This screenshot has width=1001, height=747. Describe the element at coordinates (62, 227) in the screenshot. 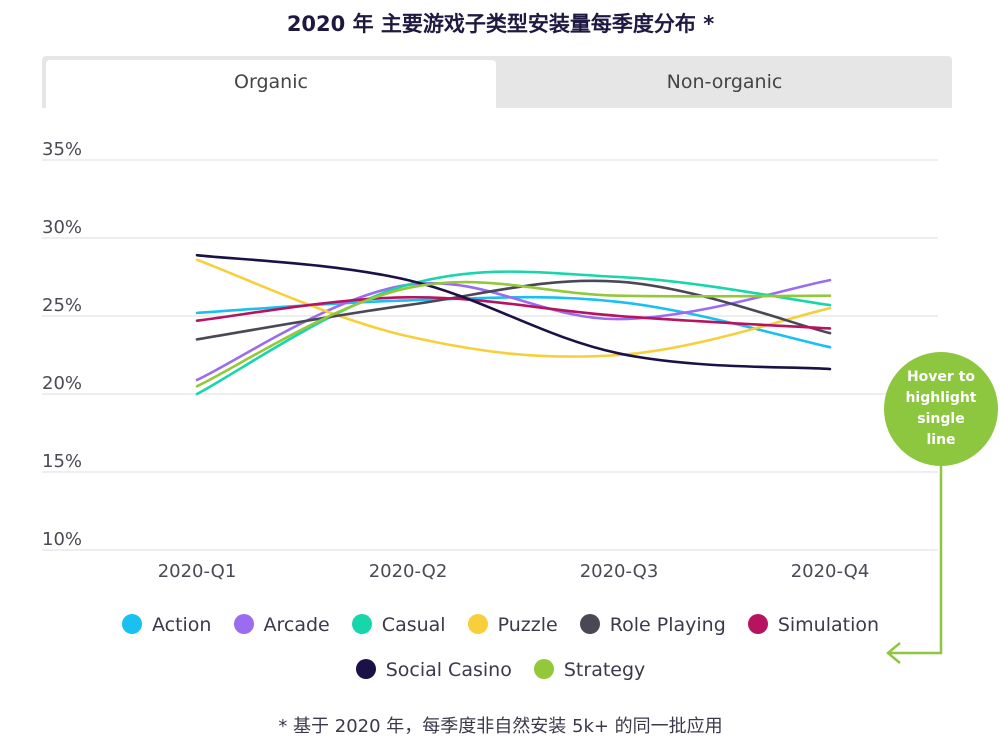

I see `y-tick-label: 30%` at that location.